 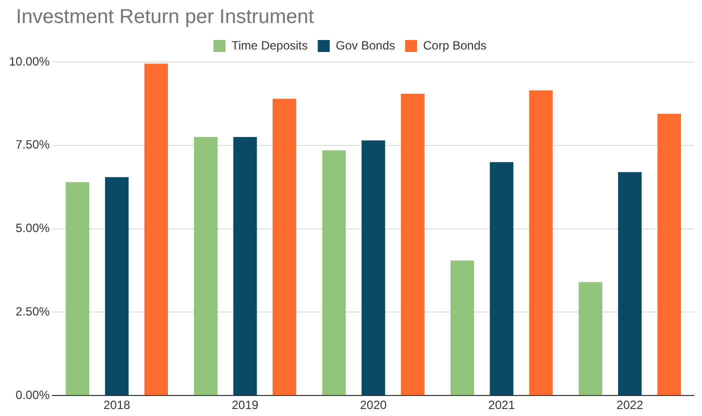 I want to click on chart-title: Investment Return per Instrument, so click(x=165, y=17).